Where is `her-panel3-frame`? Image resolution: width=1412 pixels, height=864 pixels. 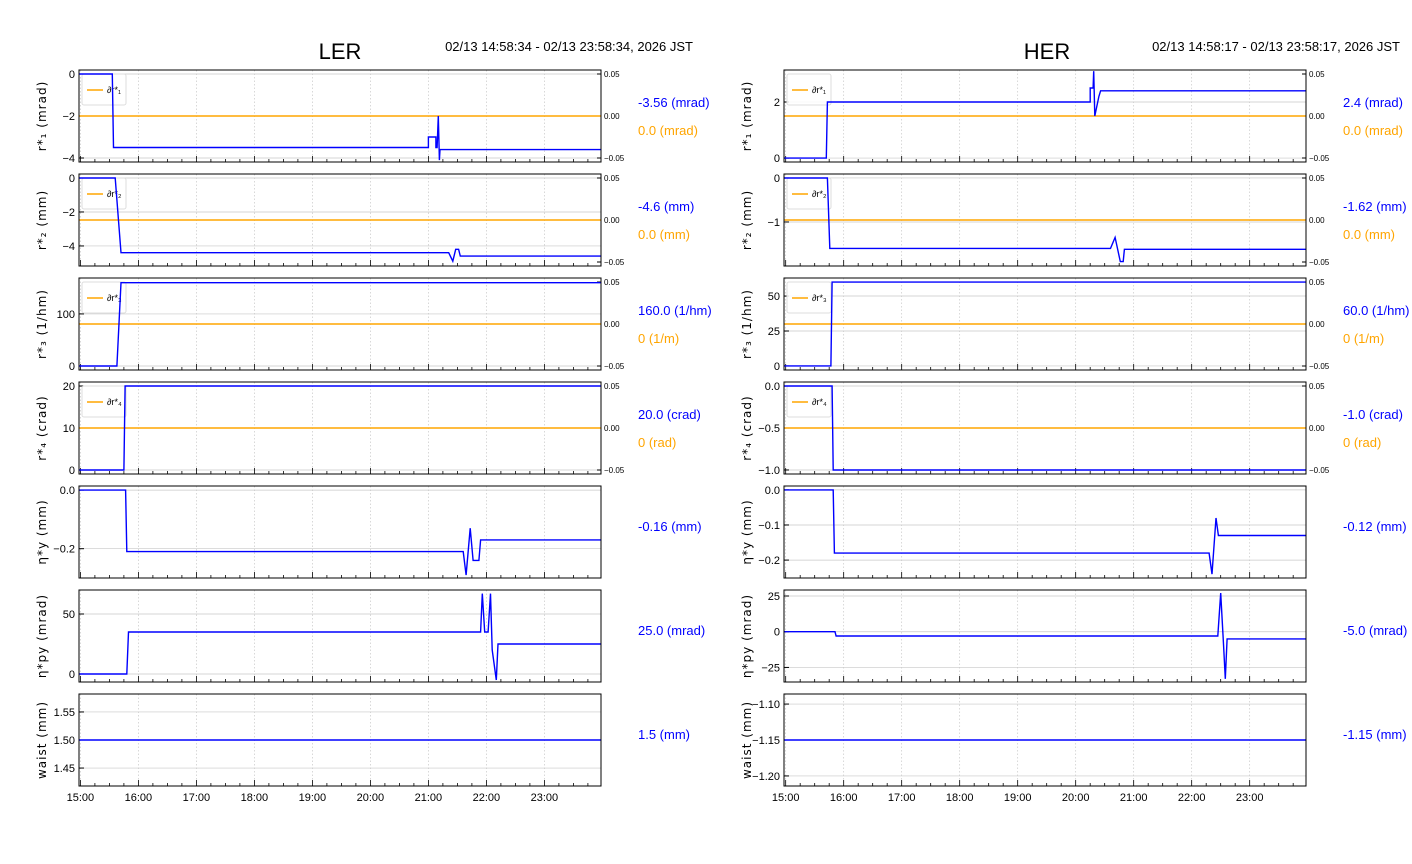
her-panel3-frame is located at coordinates (1045, 324).